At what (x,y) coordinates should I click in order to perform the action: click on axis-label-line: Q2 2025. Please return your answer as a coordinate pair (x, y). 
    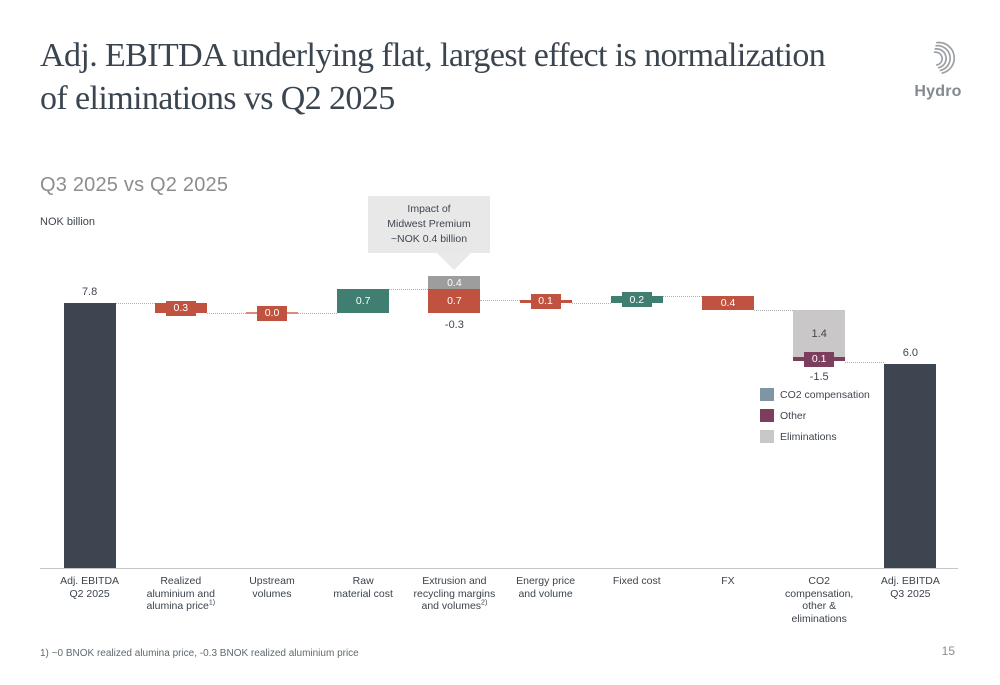
    Looking at the image, I should click on (89, 593).